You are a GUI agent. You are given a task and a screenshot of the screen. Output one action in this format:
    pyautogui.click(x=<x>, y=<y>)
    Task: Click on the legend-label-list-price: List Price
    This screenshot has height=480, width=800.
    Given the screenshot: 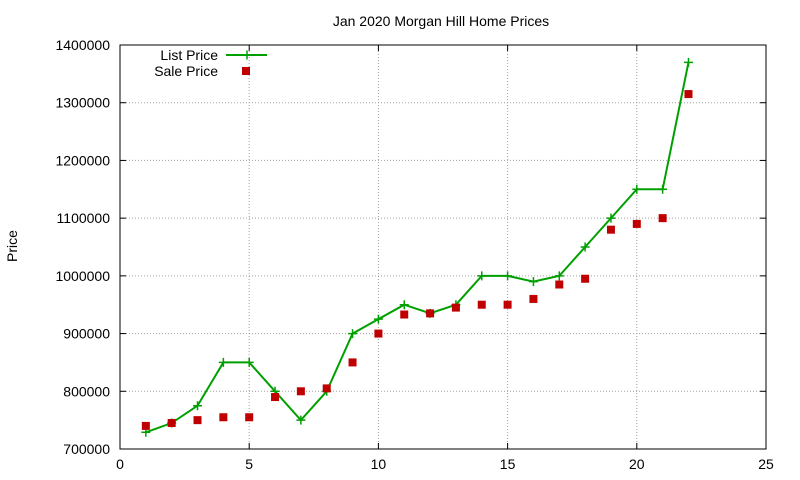 What is the action you would take?
    pyautogui.click(x=189, y=55)
    